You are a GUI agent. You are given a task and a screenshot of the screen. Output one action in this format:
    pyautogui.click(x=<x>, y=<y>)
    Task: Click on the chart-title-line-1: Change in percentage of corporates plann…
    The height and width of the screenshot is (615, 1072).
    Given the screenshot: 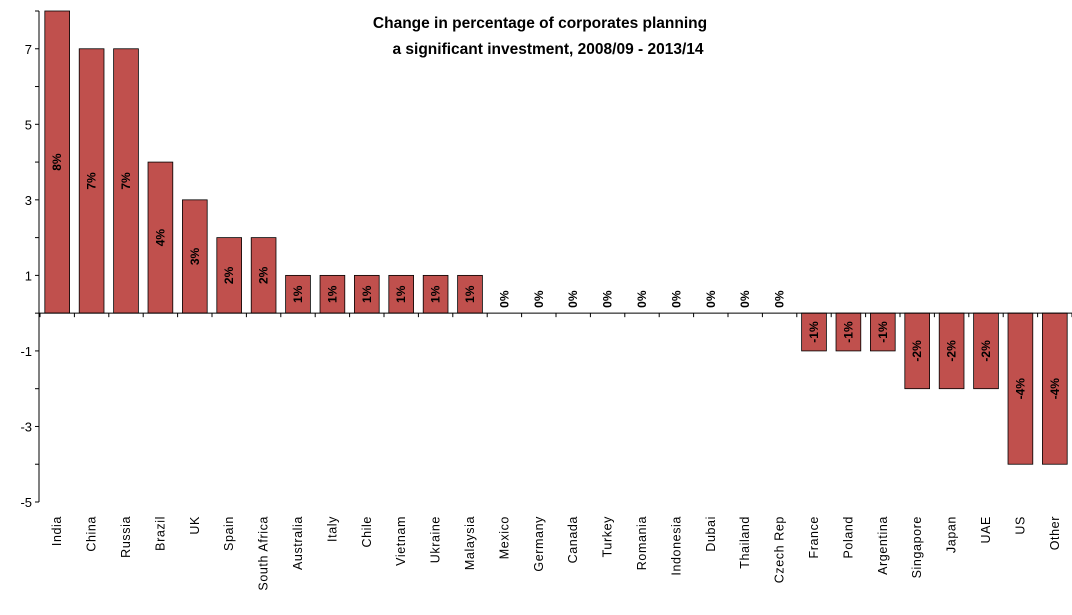 What is the action you would take?
    pyautogui.click(x=540, y=23)
    